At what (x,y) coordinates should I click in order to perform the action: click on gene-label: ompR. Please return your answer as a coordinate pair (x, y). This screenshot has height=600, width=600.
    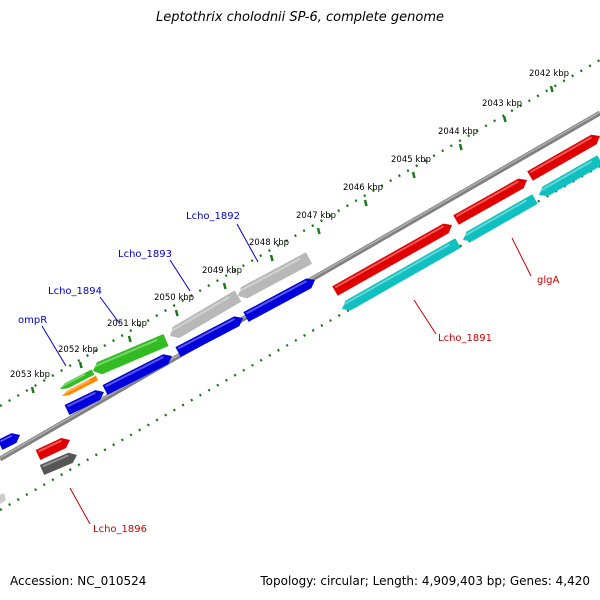
    Looking at the image, I should click on (32, 320).